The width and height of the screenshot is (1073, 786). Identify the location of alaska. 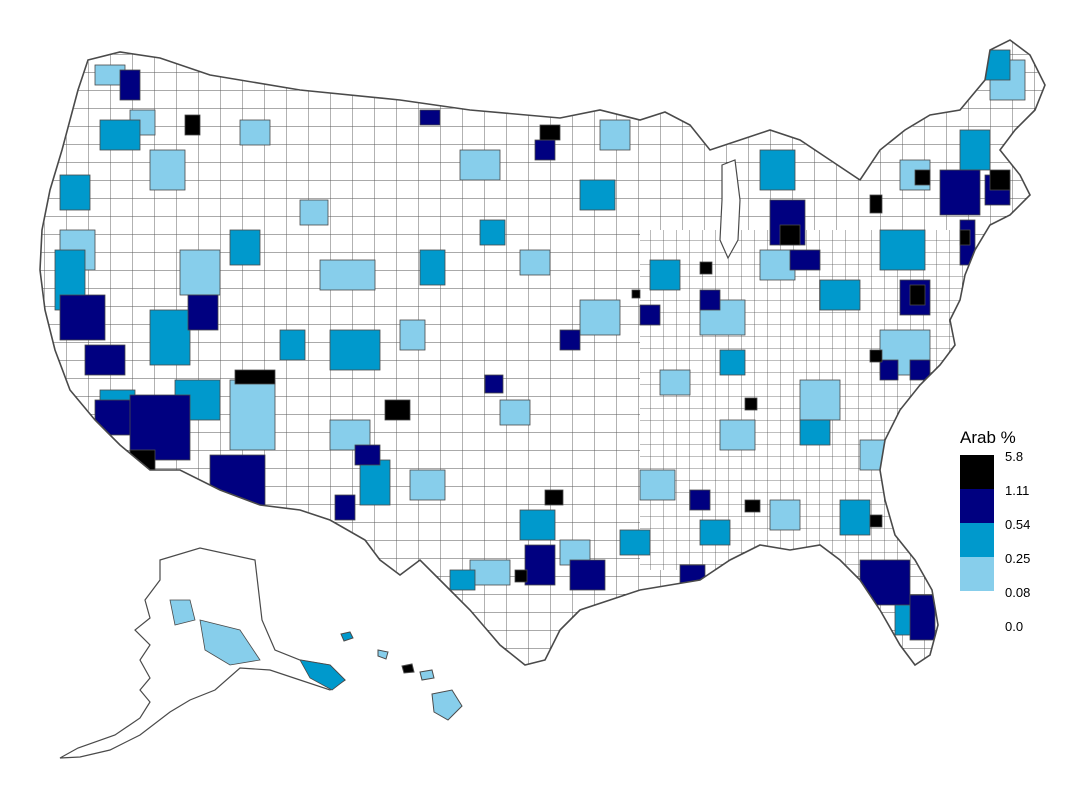
(202, 653).